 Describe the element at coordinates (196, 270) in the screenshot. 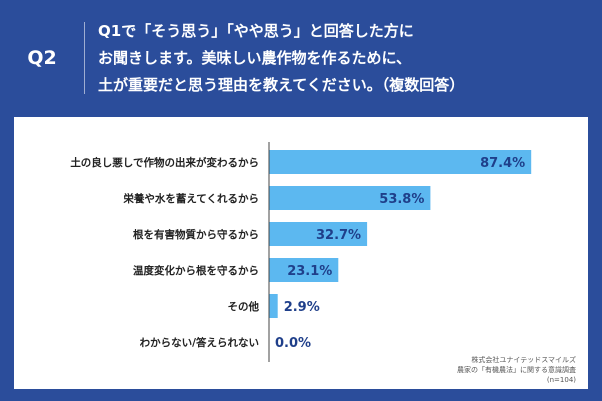

I see `category-label: 温度変化から根を守るから` at that location.